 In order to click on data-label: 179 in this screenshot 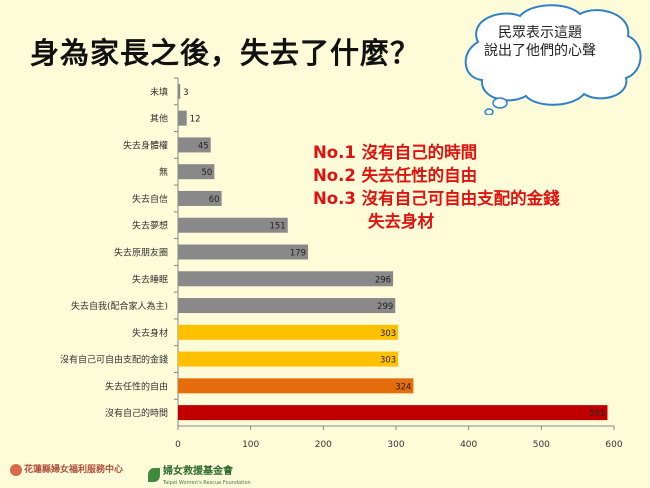, I will do `click(298, 254)`.